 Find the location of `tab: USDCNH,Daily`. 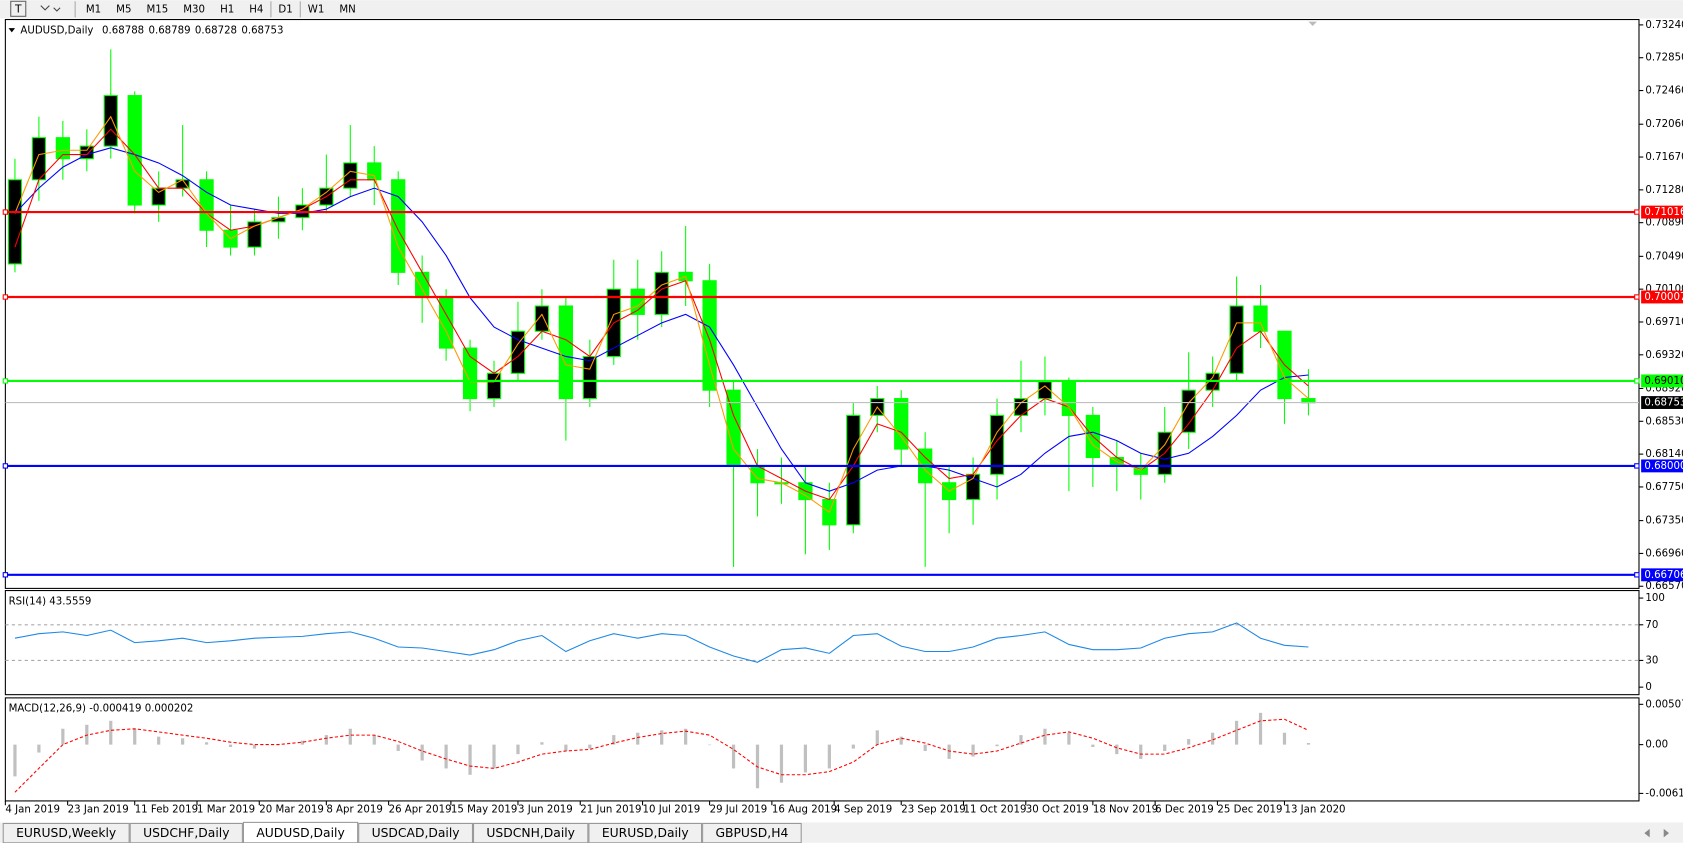

tab: USDCNH,Daily is located at coordinates (531, 832).